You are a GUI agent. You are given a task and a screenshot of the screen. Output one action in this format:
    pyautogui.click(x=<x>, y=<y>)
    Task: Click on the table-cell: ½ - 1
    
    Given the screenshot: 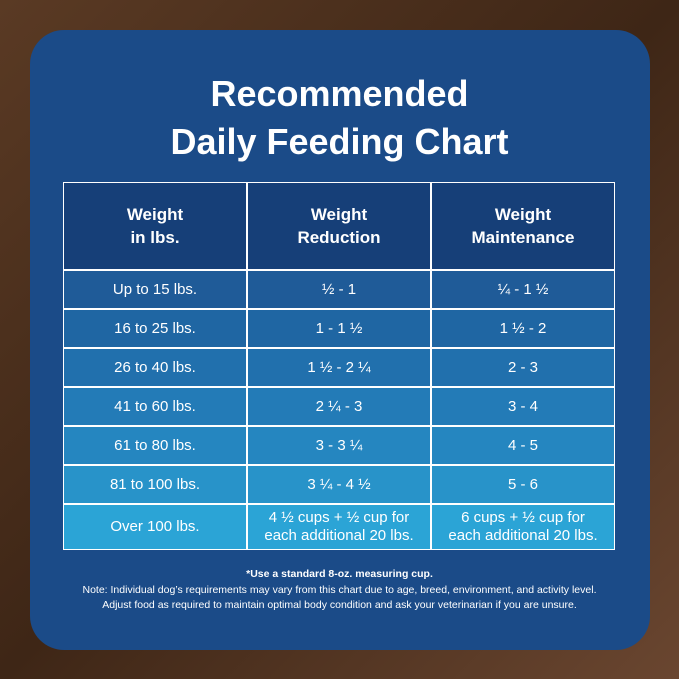 What is the action you would take?
    pyautogui.click(x=339, y=289)
    